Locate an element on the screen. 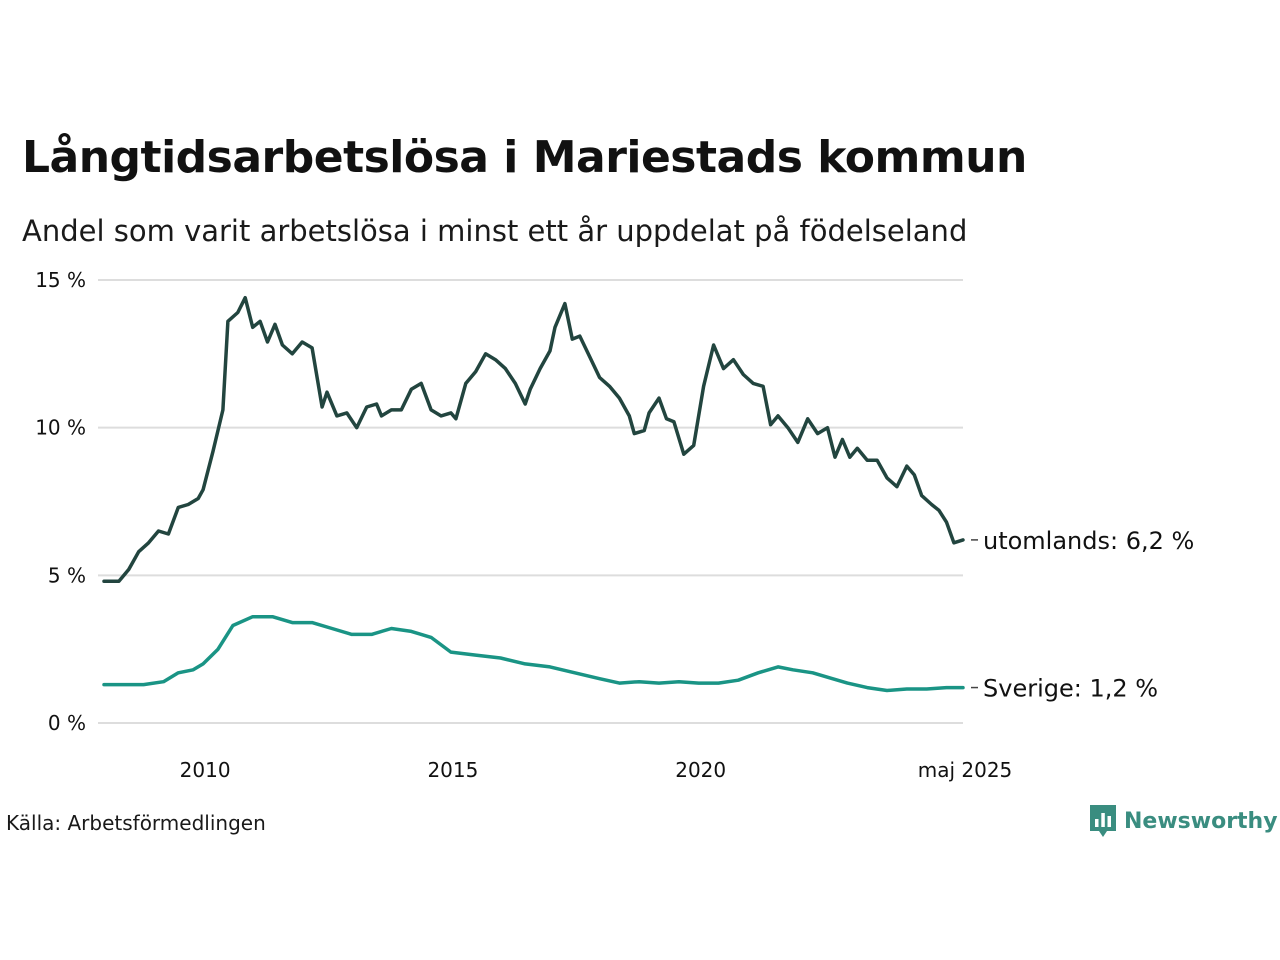 The width and height of the screenshot is (1280, 960). x-tick-label: 2010 is located at coordinates (205, 770).